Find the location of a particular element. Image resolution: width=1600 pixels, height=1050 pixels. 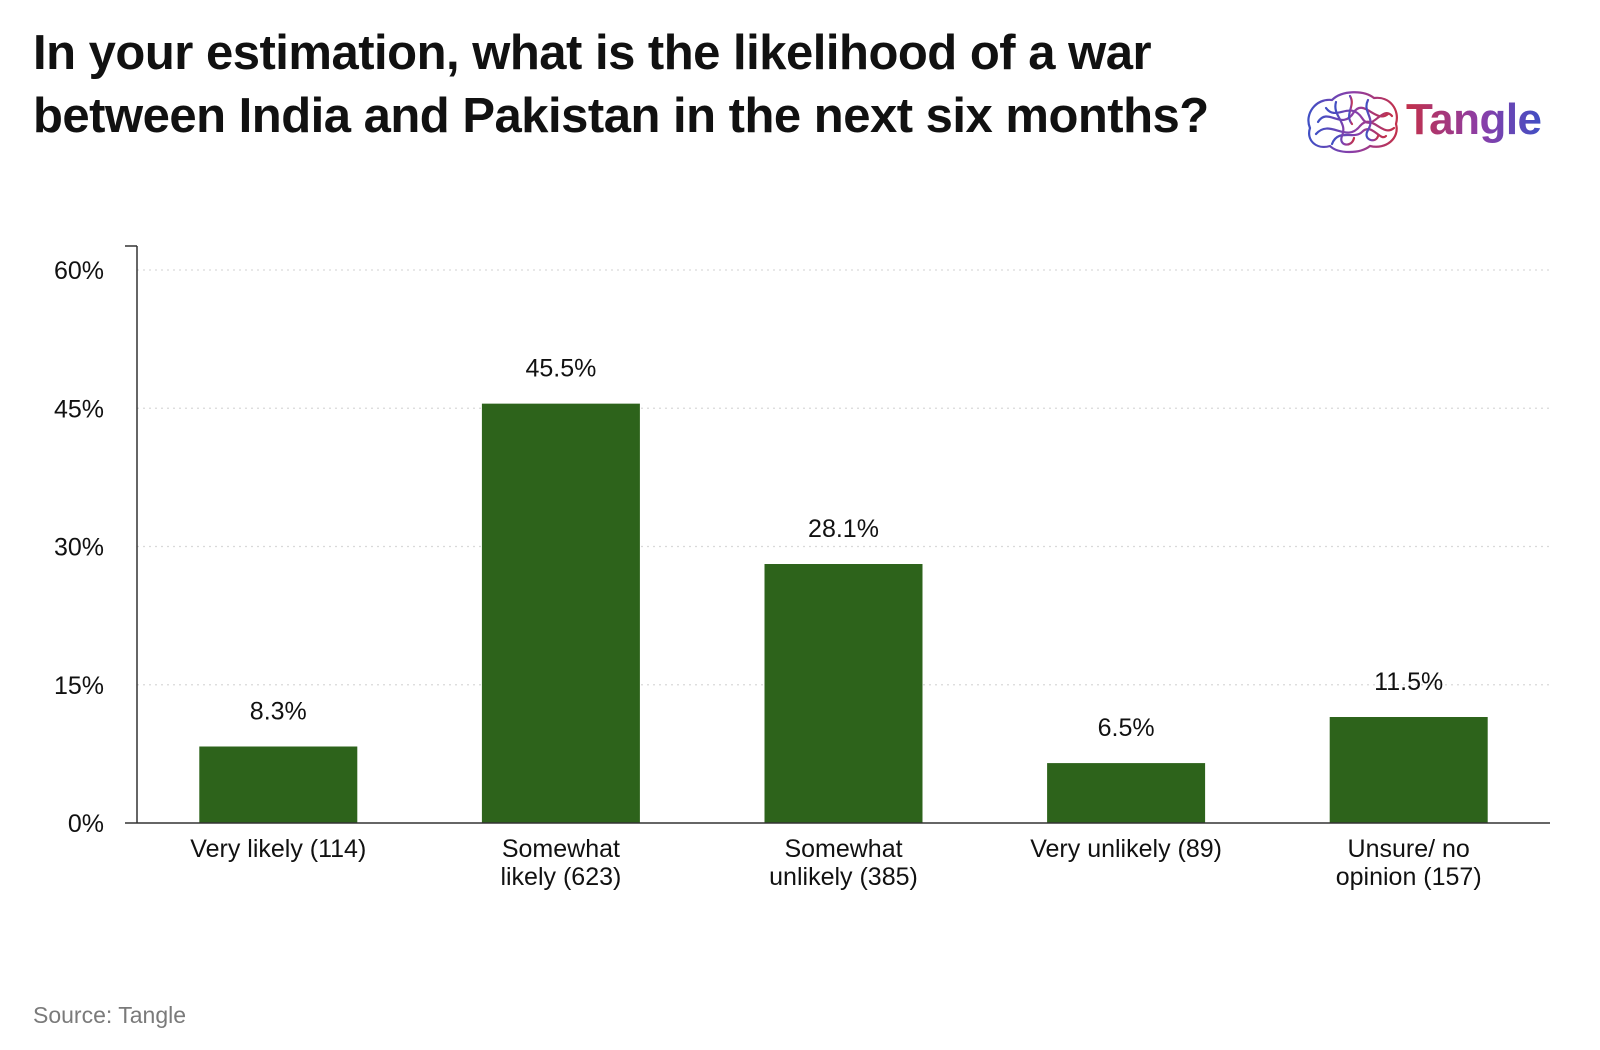

x-category-label: Very likely (114) is located at coordinates (278, 849).